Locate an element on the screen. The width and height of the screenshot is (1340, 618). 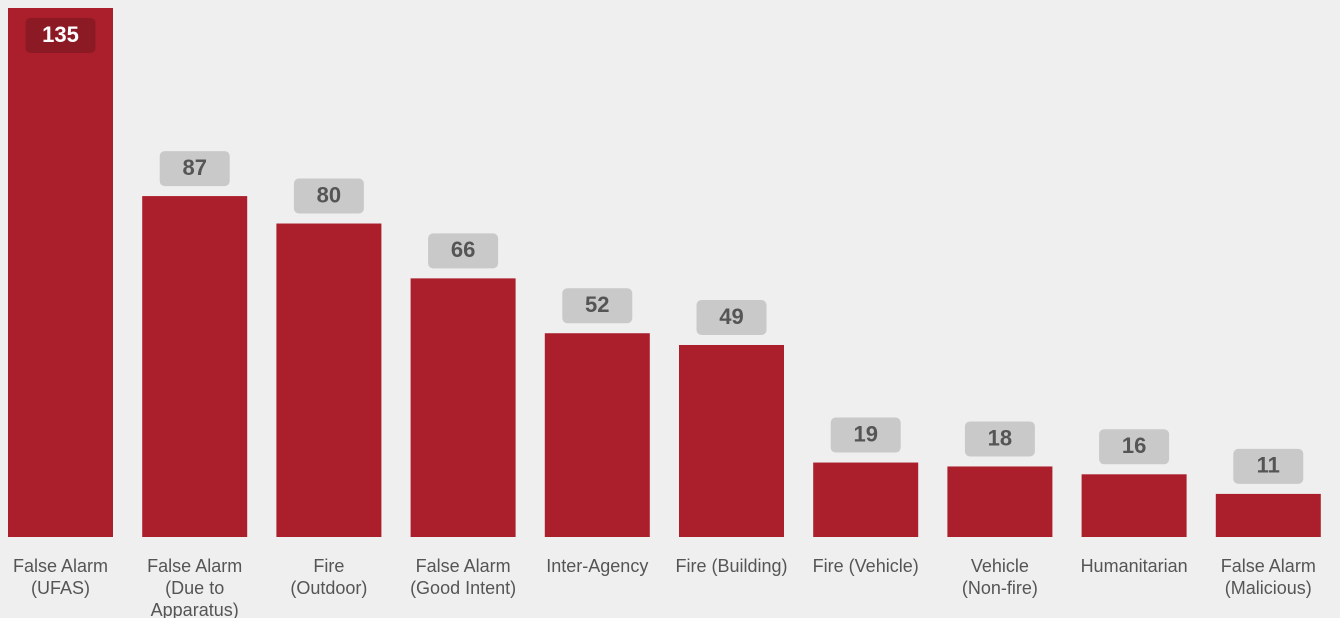
x-tick-label: Inter-Agency is located at coordinates (597, 566).